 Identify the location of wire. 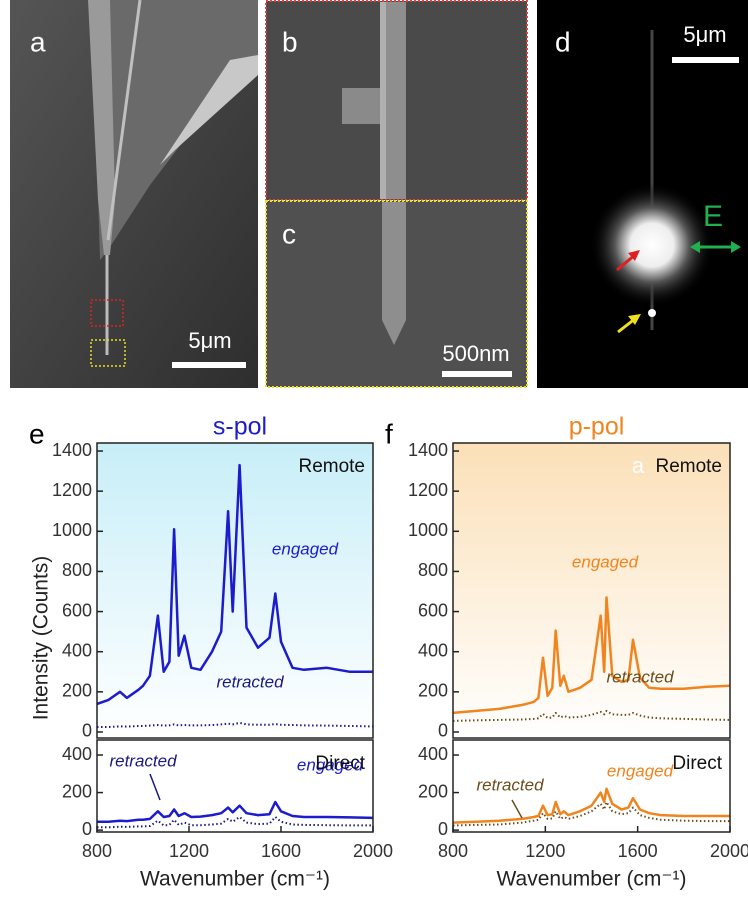
(124, 120).